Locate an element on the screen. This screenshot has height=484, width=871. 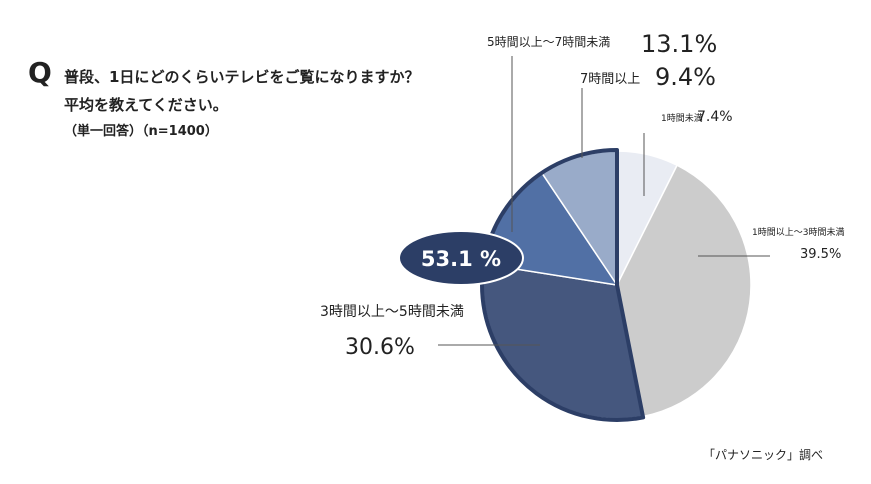
highlight-badge is located at coordinates (461, 258).